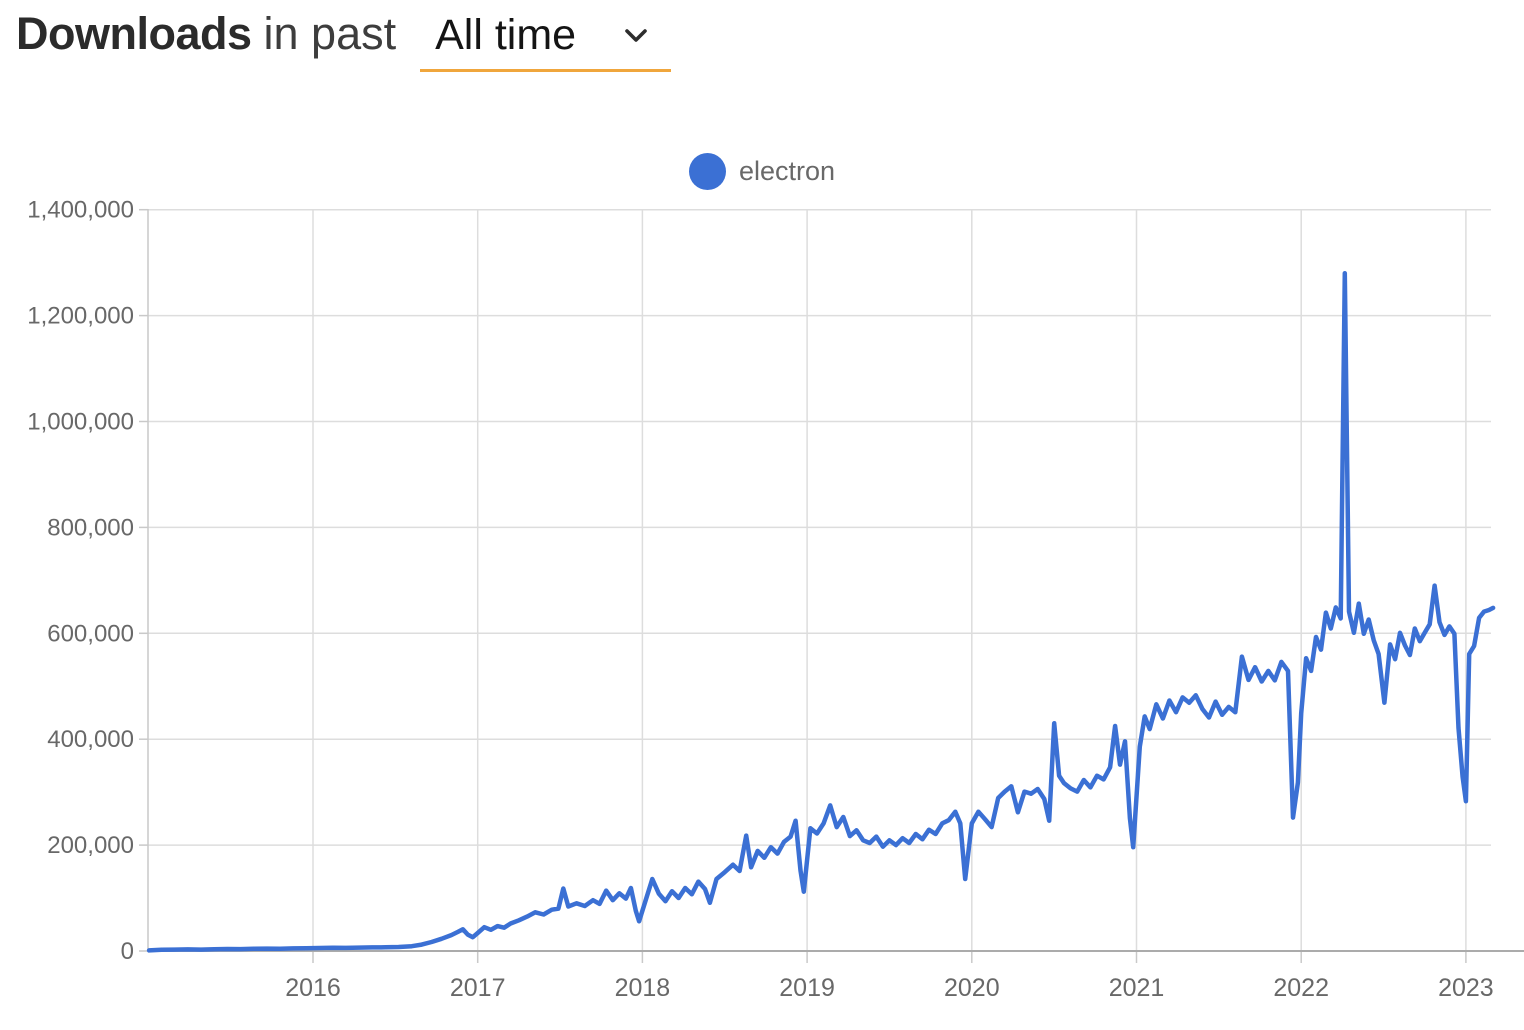 Image resolution: width=1524 pixels, height=1030 pixels. I want to click on y-tick-label: 1,400,000, so click(80, 210).